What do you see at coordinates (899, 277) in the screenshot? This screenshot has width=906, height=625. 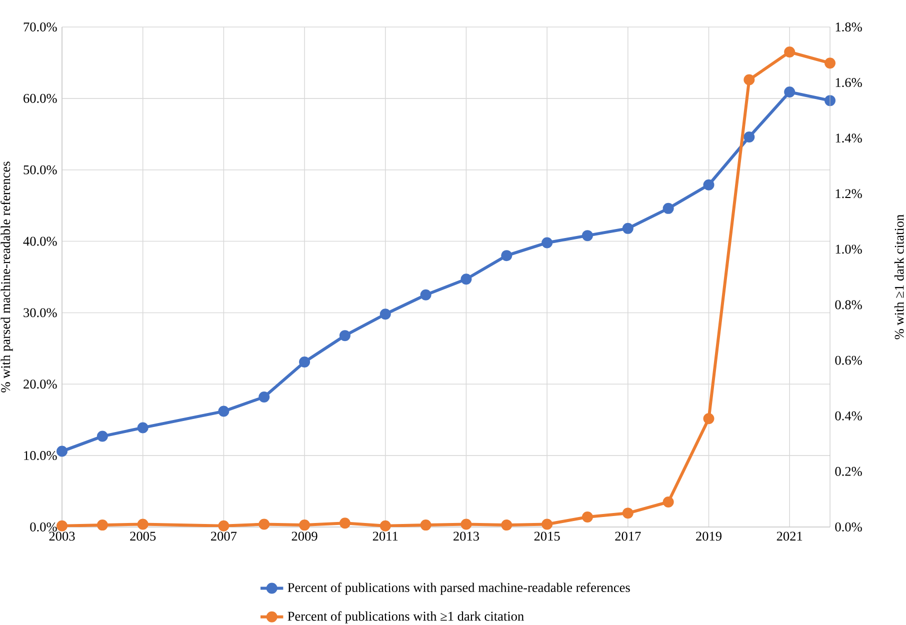 I see `y2-axis-title: % with ≥1 dark citation` at bounding box center [899, 277].